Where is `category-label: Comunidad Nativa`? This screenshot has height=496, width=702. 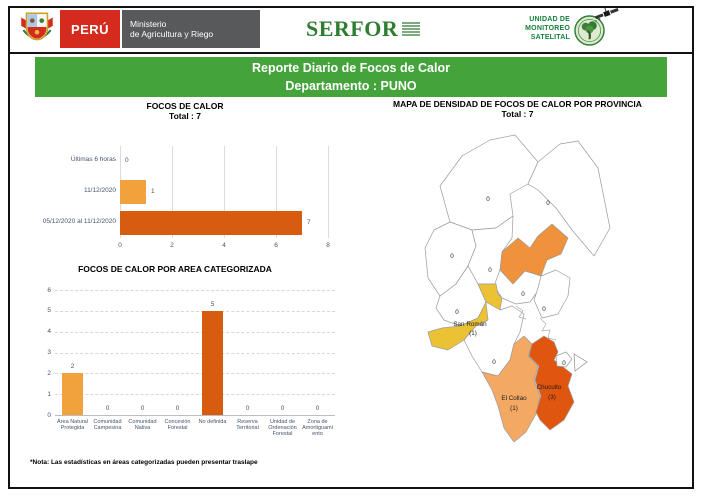 category-label: Comunidad Nativa is located at coordinates (142, 425).